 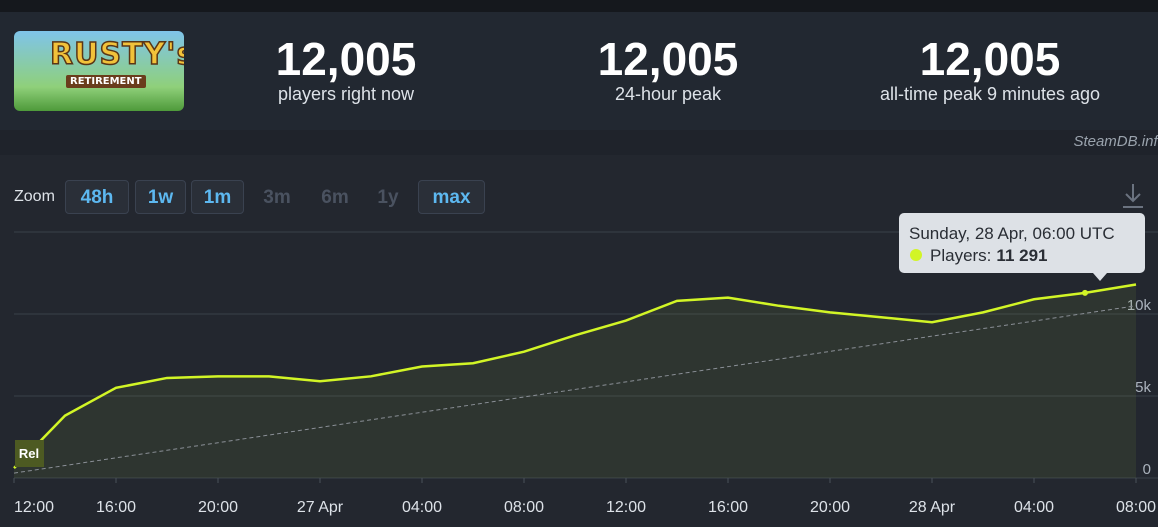 What do you see at coordinates (116, 54) in the screenshot?
I see `logo-title: RUSTY's` at bounding box center [116, 54].